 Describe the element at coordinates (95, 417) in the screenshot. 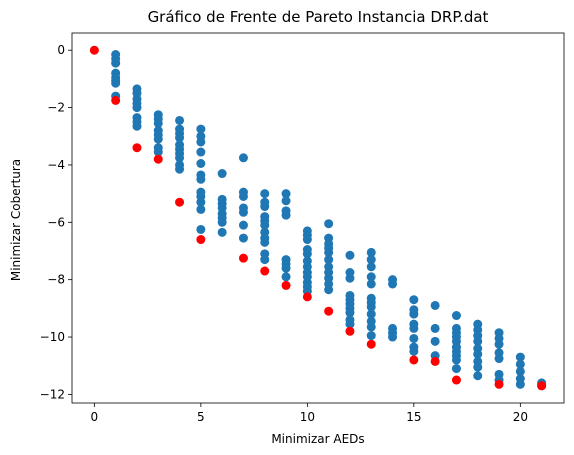

I see `x-tick-label: 0` at that location.